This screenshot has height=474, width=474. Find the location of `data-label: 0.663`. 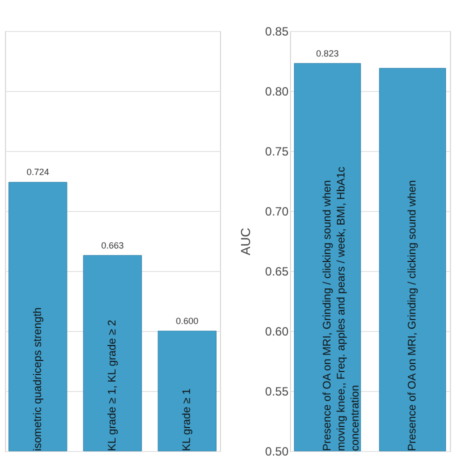

data-label: 0.663 is located at coordinates (112, 245).